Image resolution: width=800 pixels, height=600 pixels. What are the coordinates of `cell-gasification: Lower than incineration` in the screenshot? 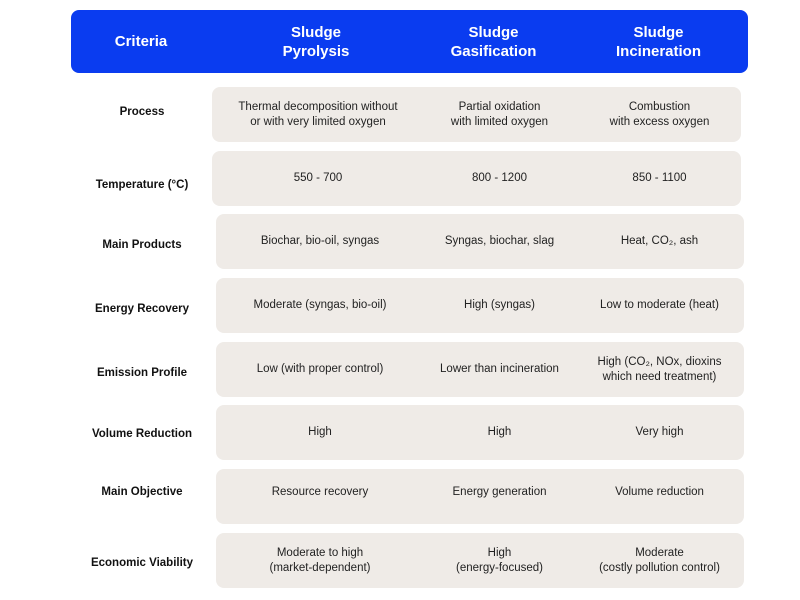 It's located at (499, 369).